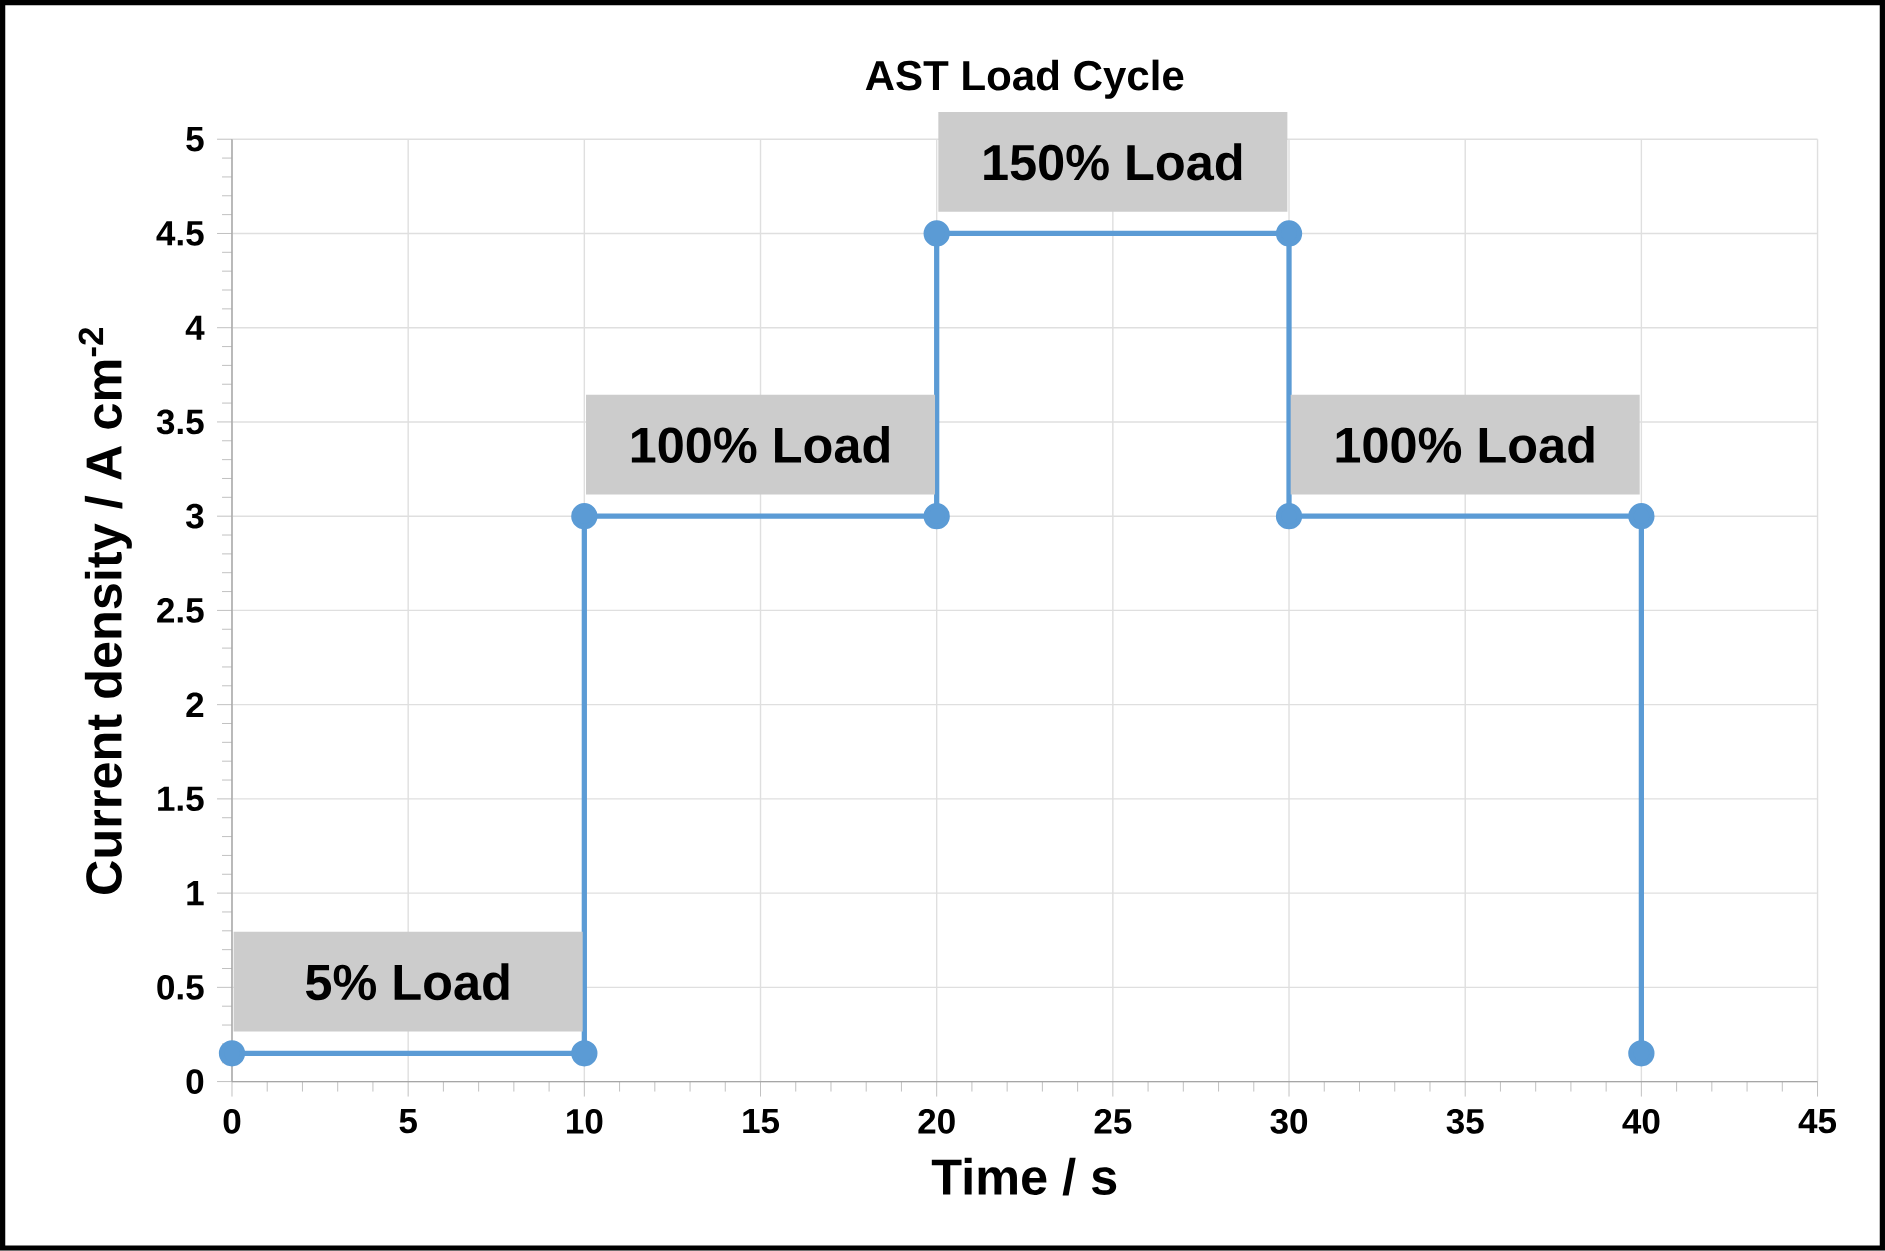 The height and width of the screenshot is (1251, 1885). What do you see at coordinates (195, 705) in the screenshot?
I see `y-tick-label: 2` at bounding box center [195, 705].